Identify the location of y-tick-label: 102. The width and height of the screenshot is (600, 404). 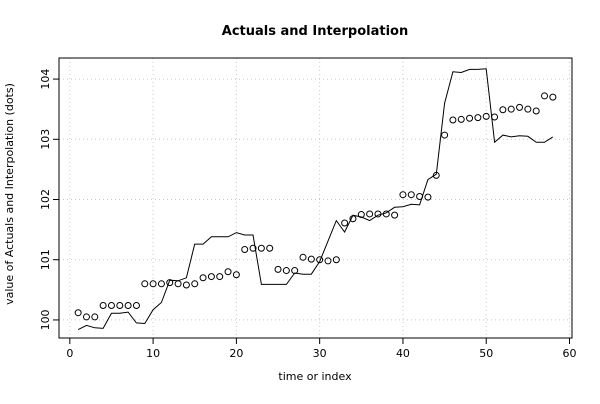
(45, 199).